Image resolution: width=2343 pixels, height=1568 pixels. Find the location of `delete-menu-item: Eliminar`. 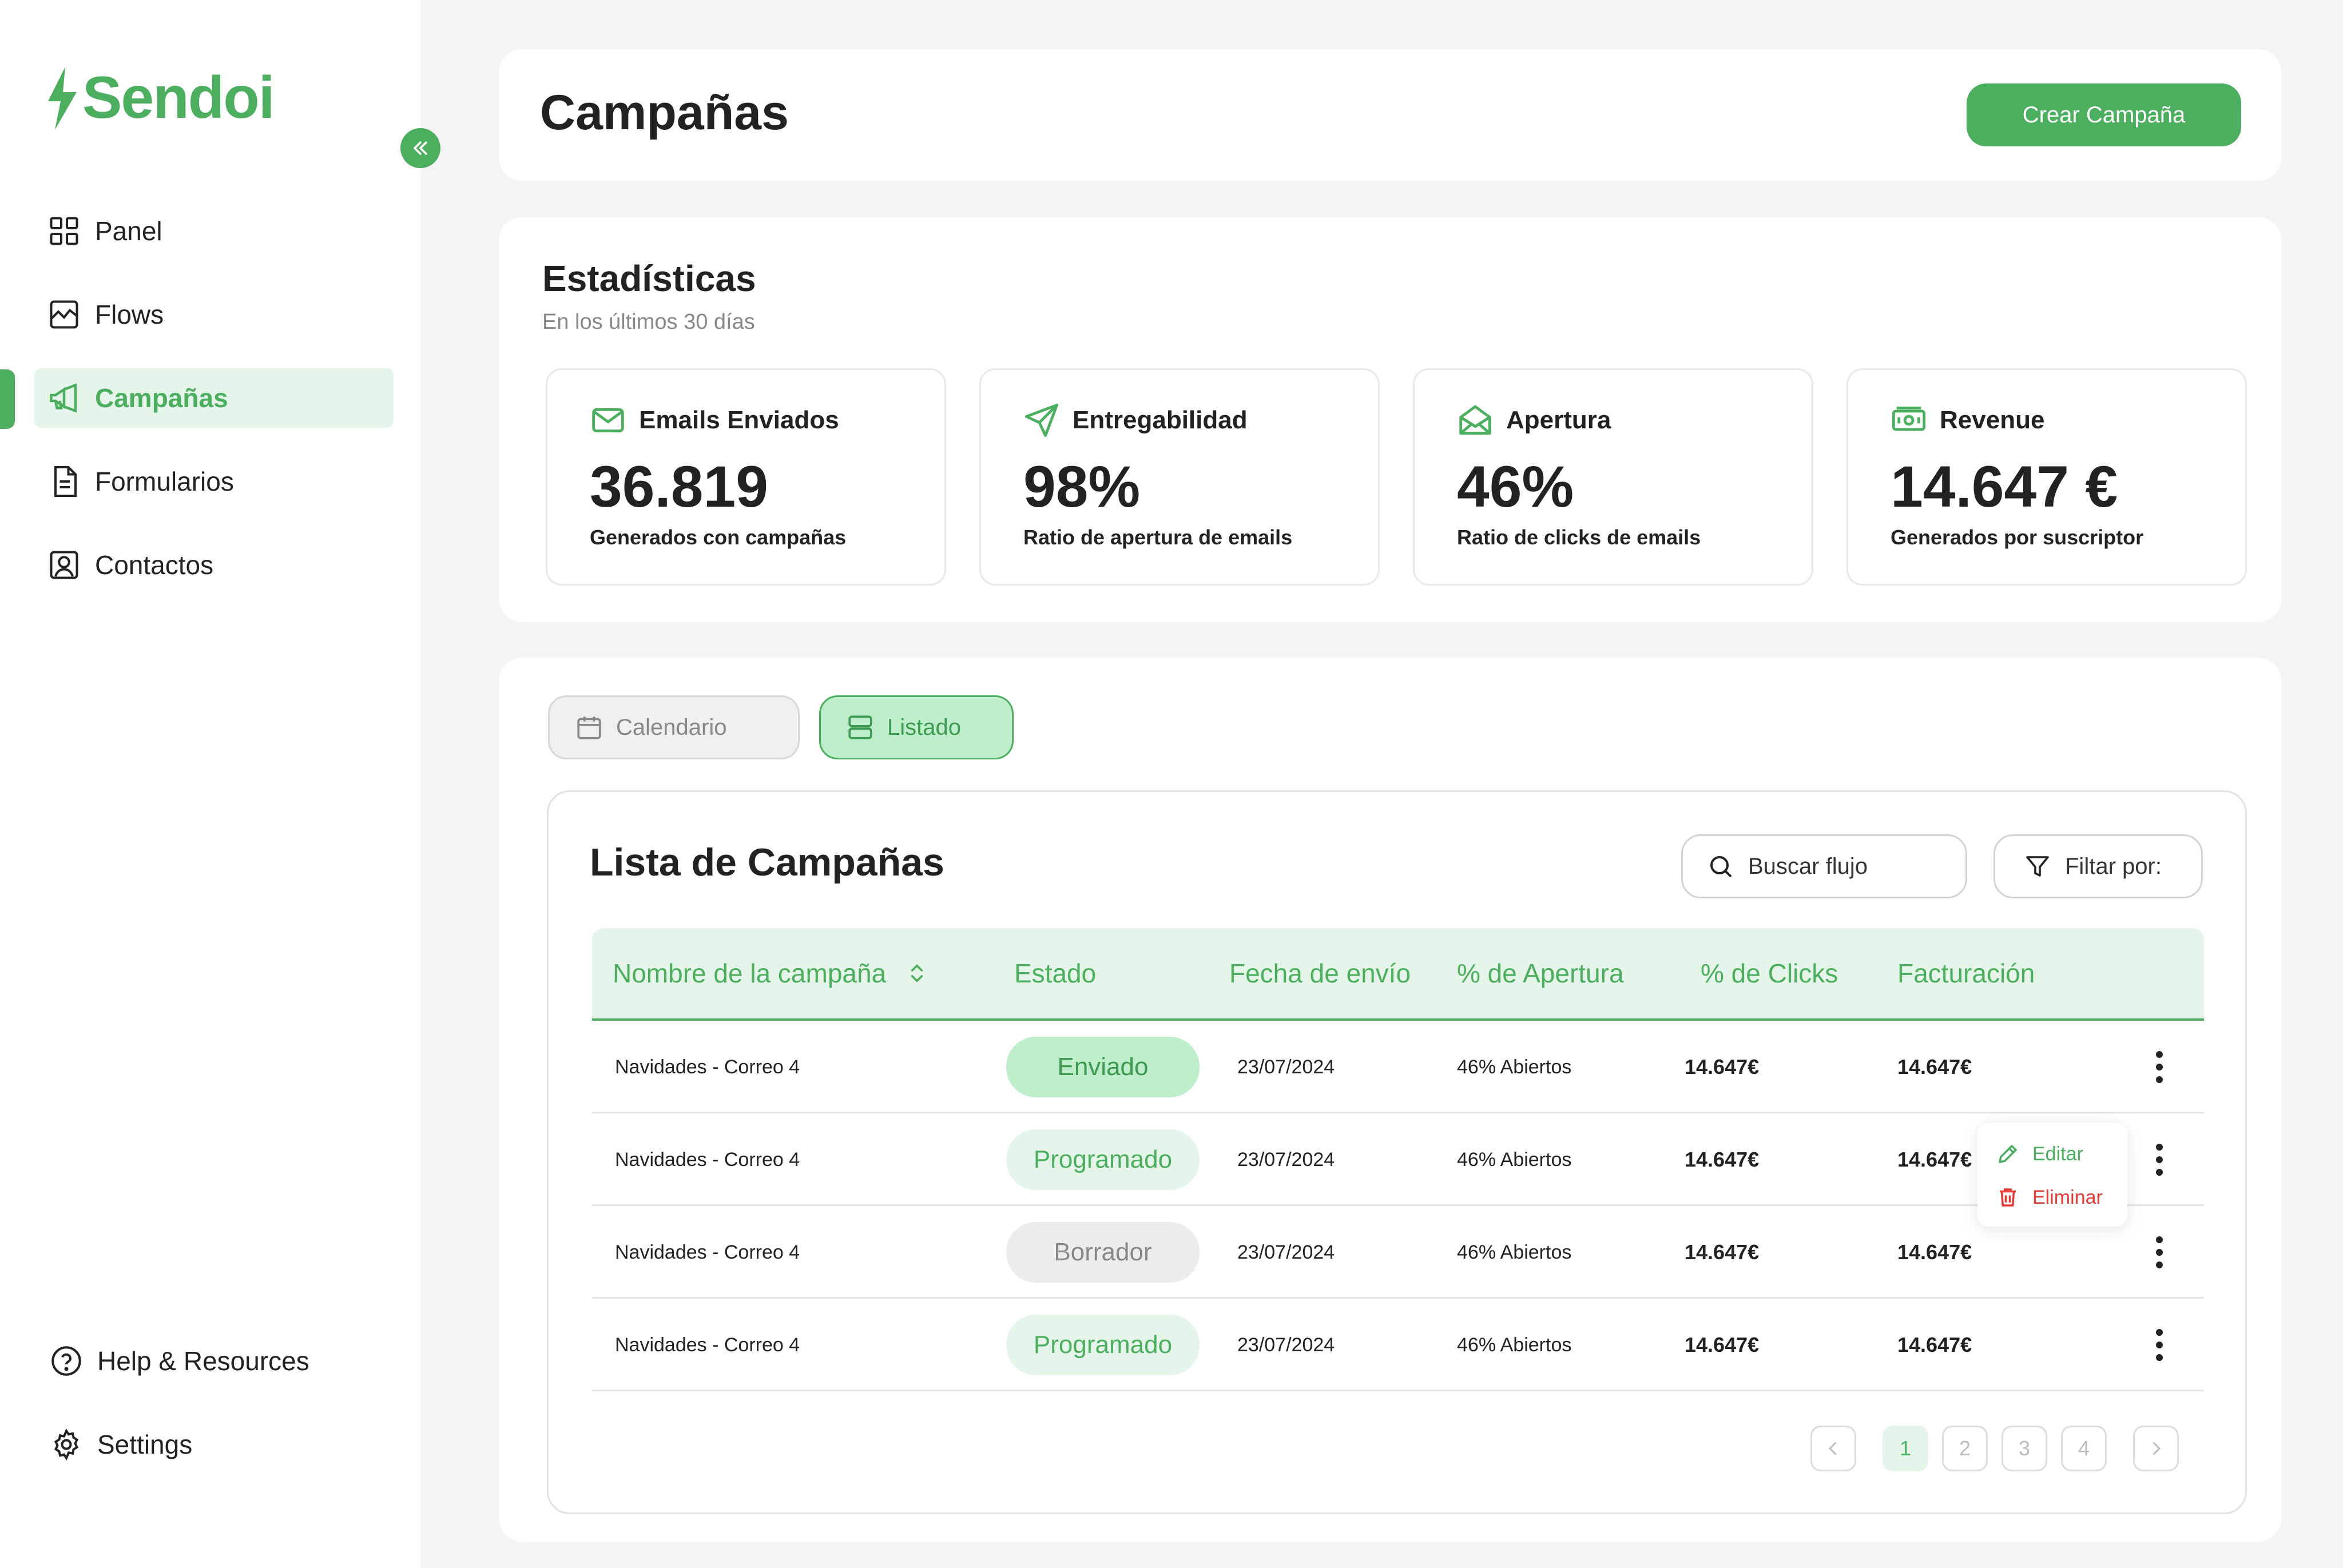

delete-menu-item: Eliminar is located at coordinates (2049, 1197).